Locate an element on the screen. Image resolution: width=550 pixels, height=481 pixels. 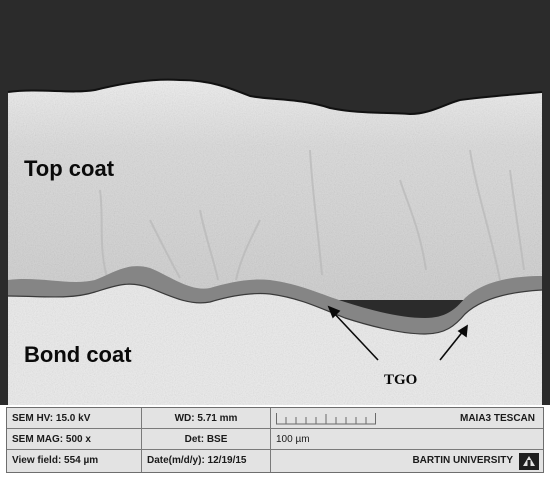
tescan-logo-icon is located at coordinates (529, 461).